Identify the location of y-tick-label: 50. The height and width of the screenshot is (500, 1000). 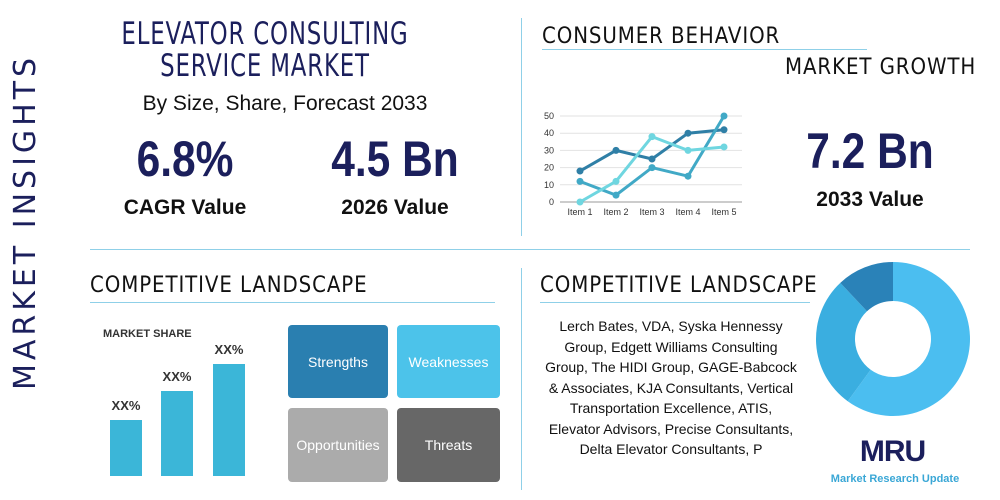
(549, 116).